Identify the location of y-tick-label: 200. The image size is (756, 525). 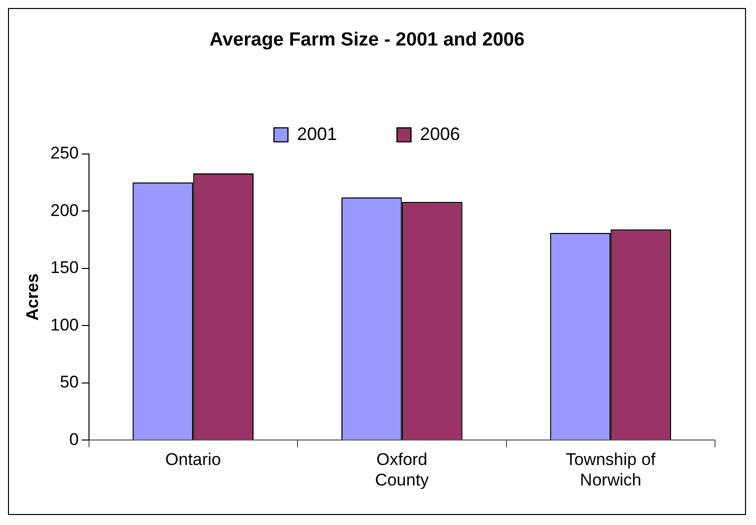
(64, 210).